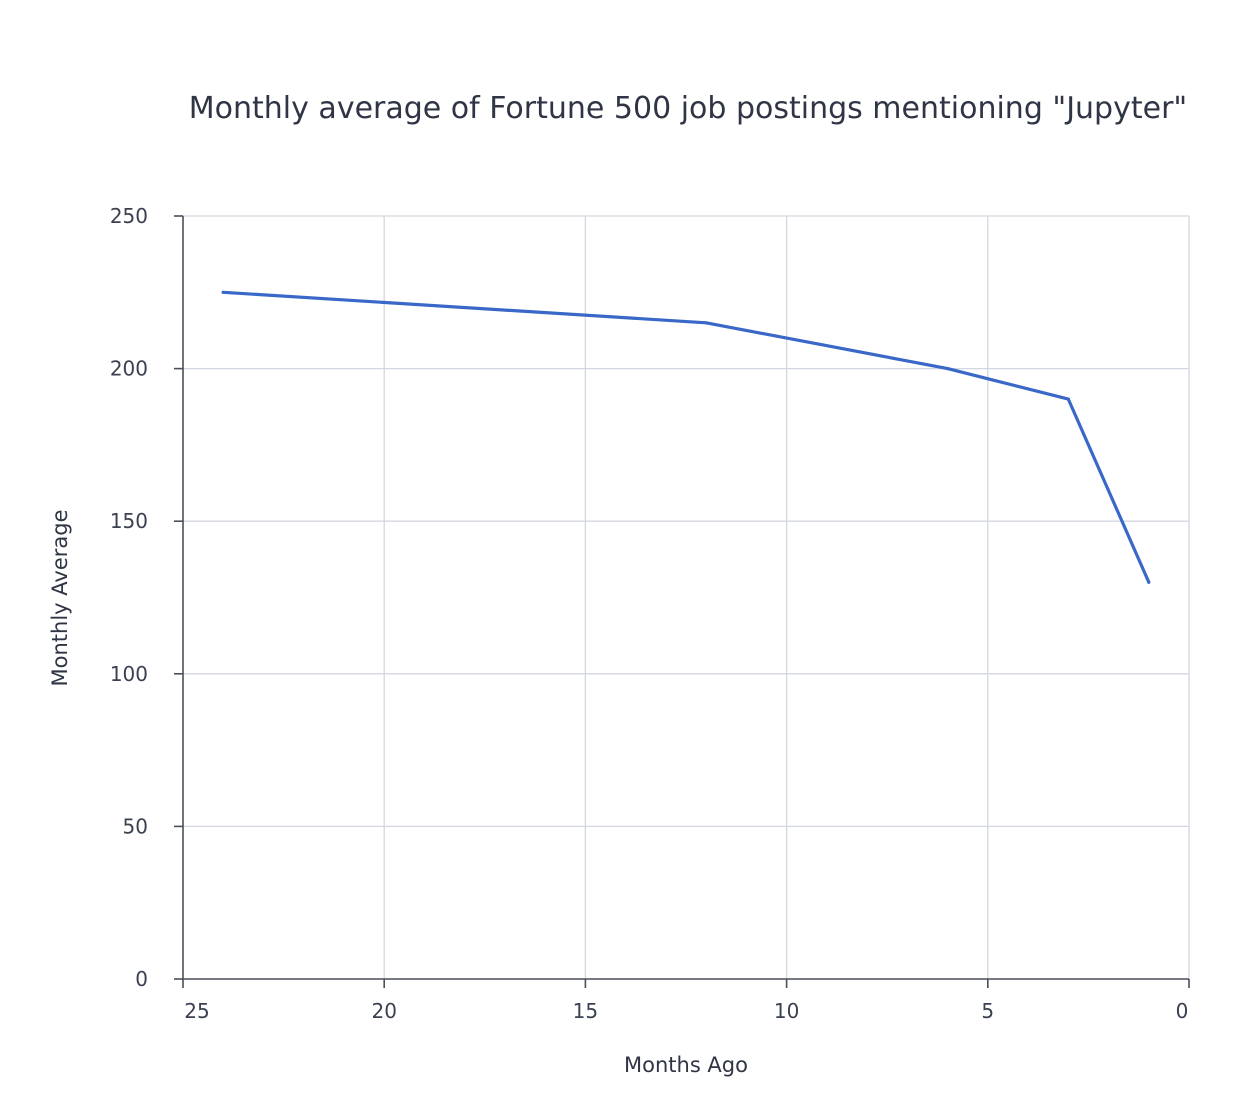  I want to click on x-tick-label: 15, so click(585, 1011).